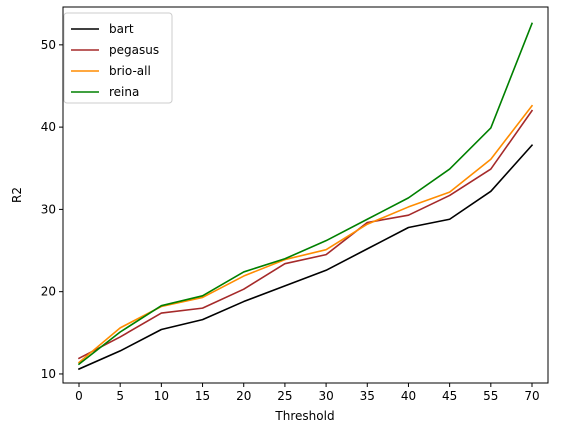 This screenshot has width=562, height=432. What do you see at coordinates (124, 92) in the screenshot?
I see `legend-label-reina: reina` at bounding box center [124, 92].